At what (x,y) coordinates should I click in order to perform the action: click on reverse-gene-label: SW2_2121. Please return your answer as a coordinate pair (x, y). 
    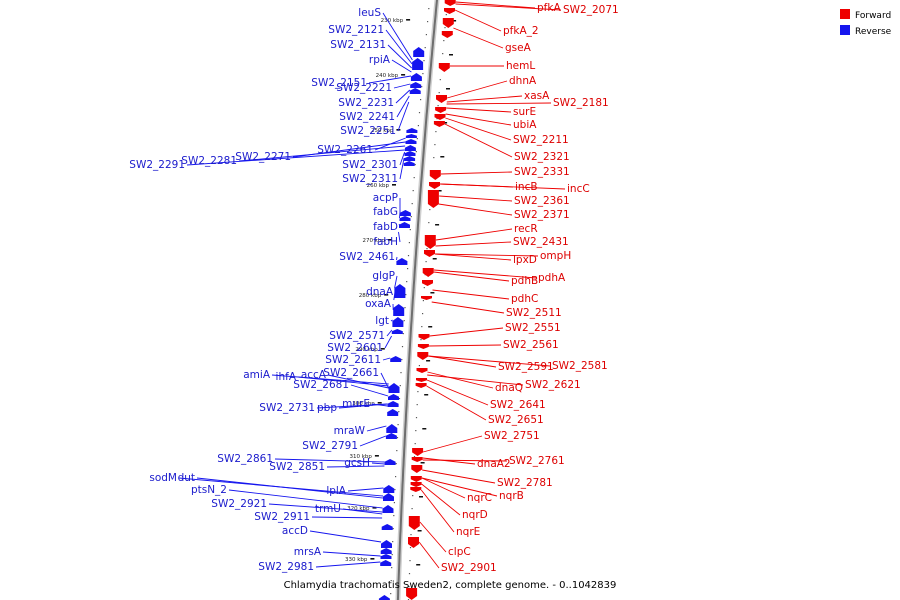
    Looking at the image, I should click on (356, 30).